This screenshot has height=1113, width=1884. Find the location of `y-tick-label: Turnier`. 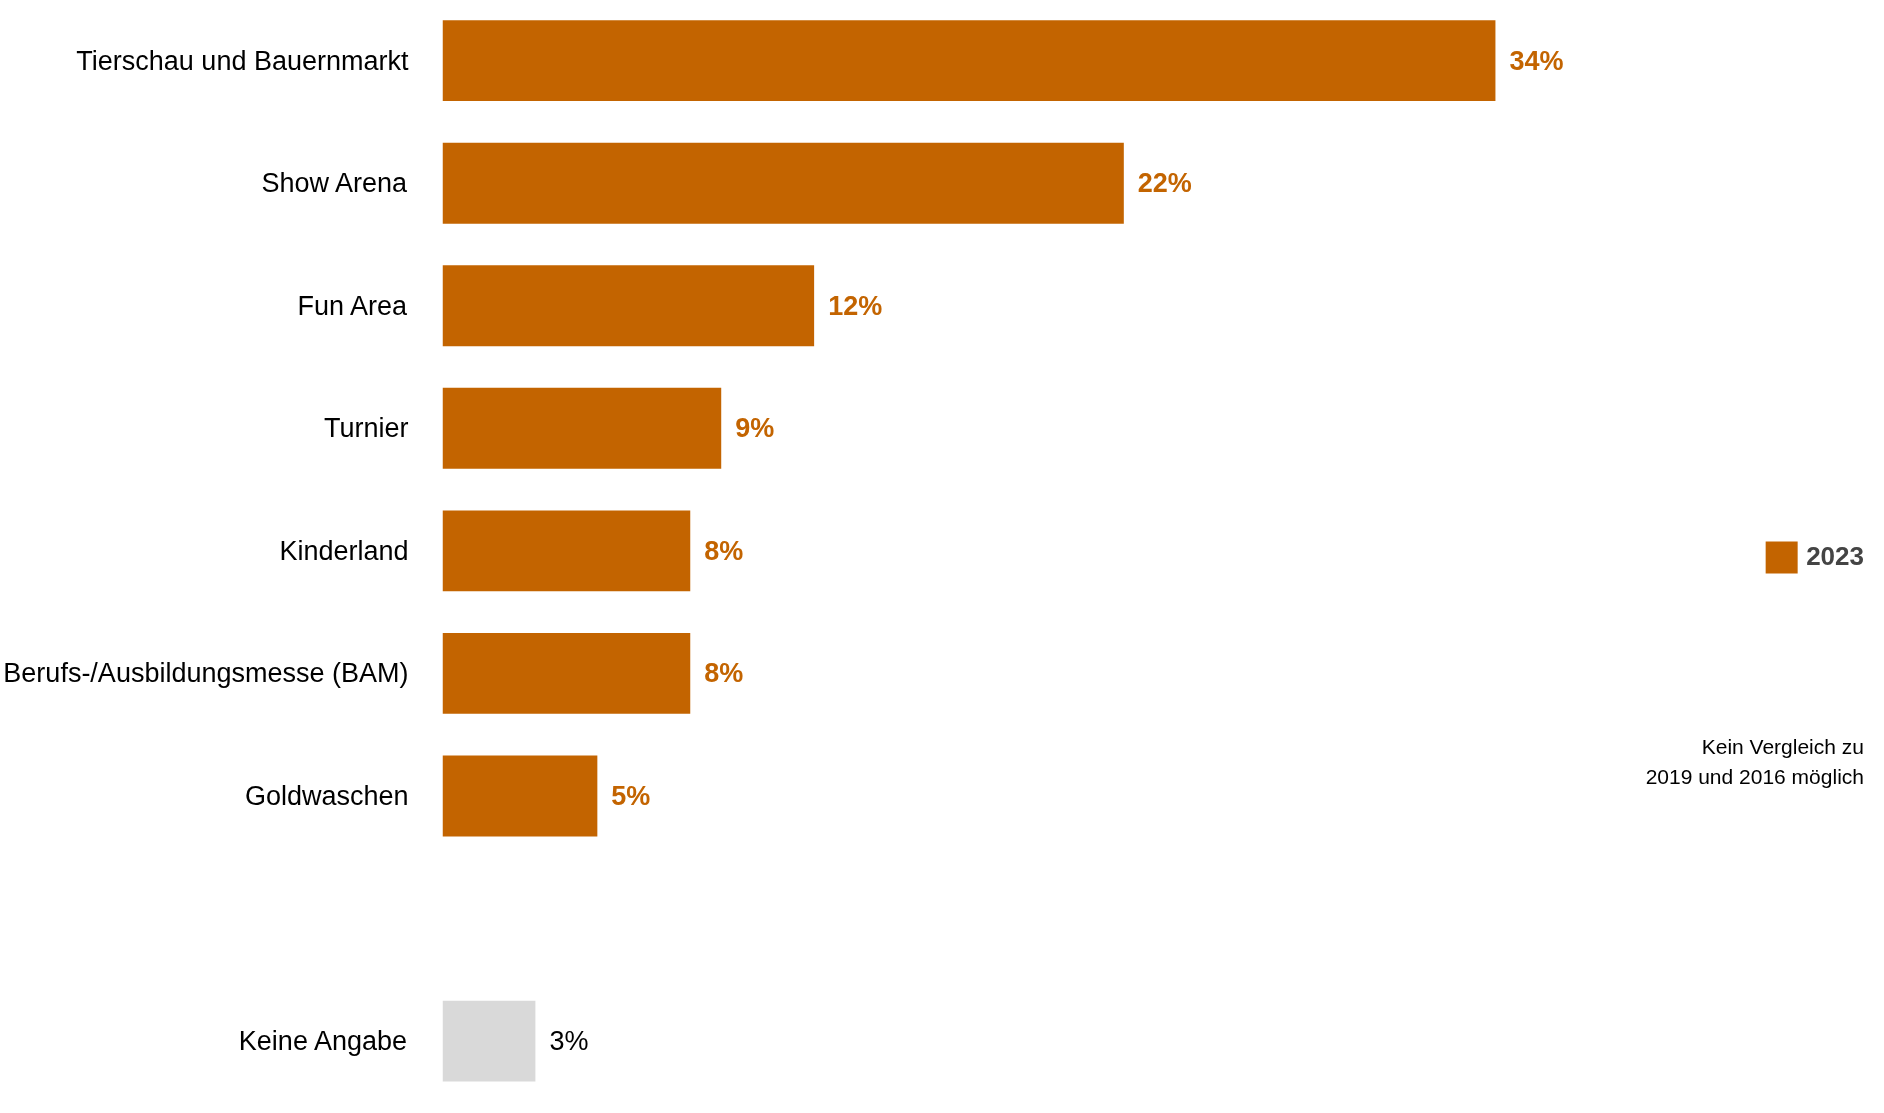

y-tick-label: Turnier is located at coordinates (366, 428).